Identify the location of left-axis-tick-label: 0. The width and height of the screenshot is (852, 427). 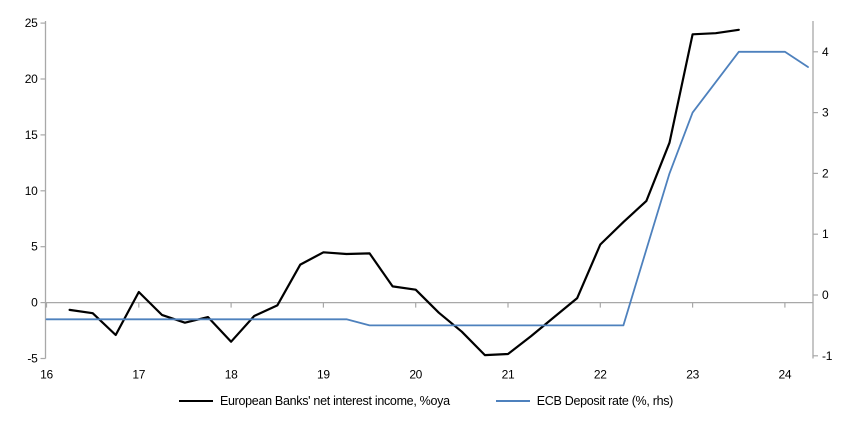
(34, 303).